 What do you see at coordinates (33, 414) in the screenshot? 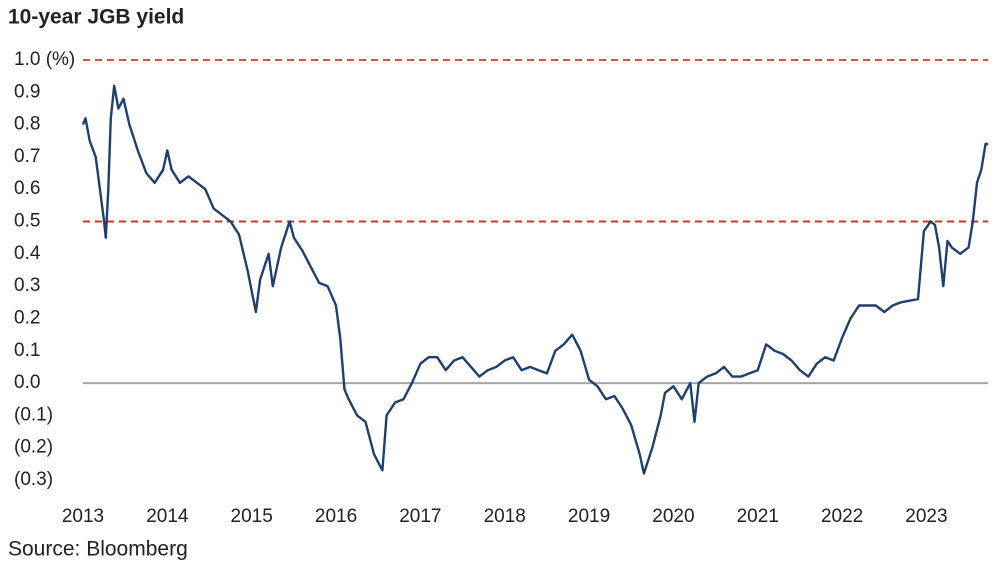
I see `y-tick-label: (0.1)` at bounding box center [33, 414].